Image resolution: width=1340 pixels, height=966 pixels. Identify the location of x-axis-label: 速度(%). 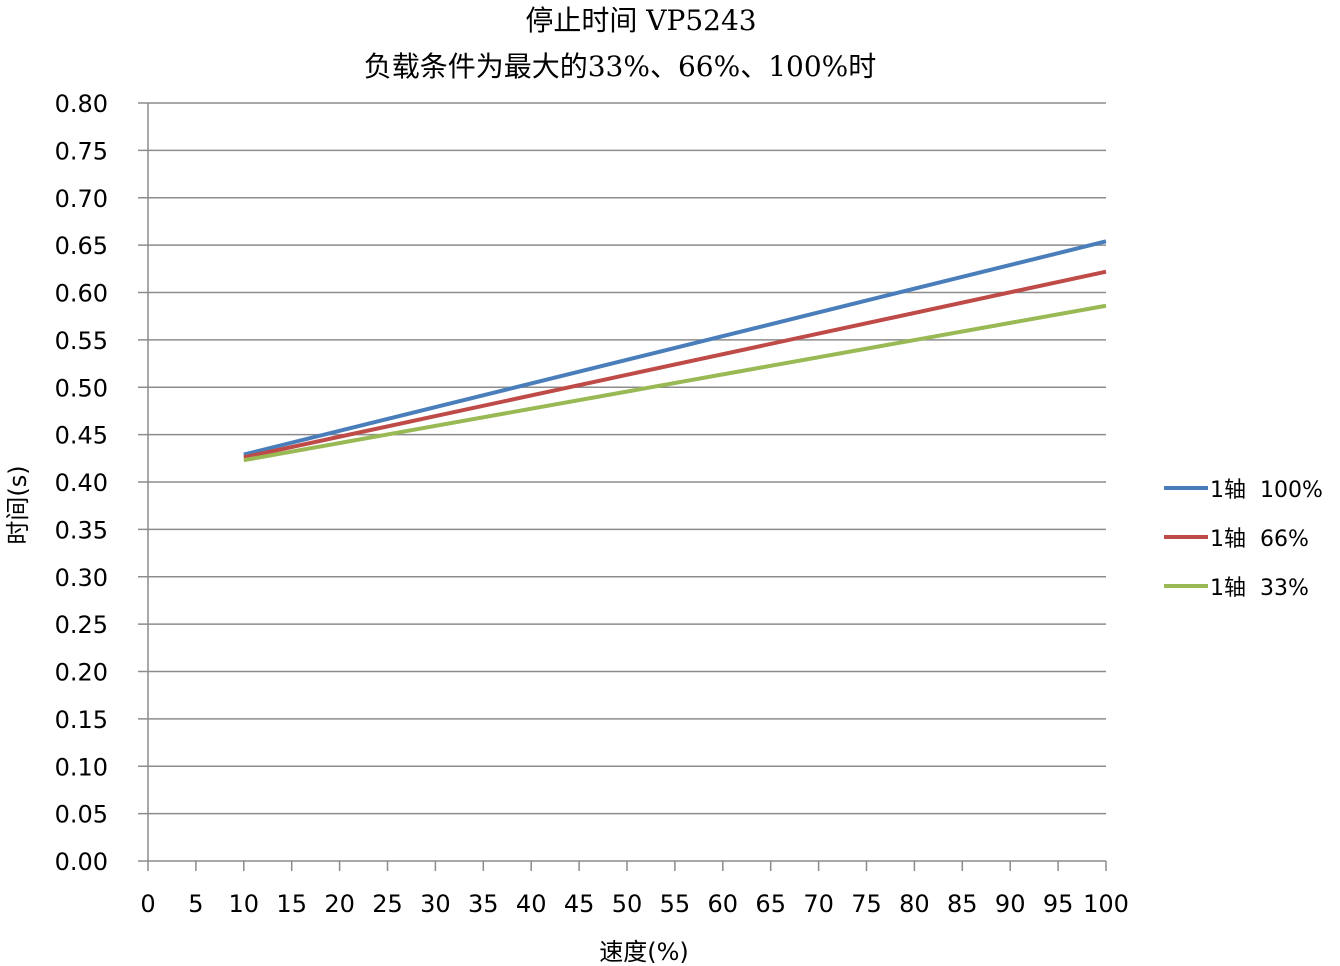
(644, 952).